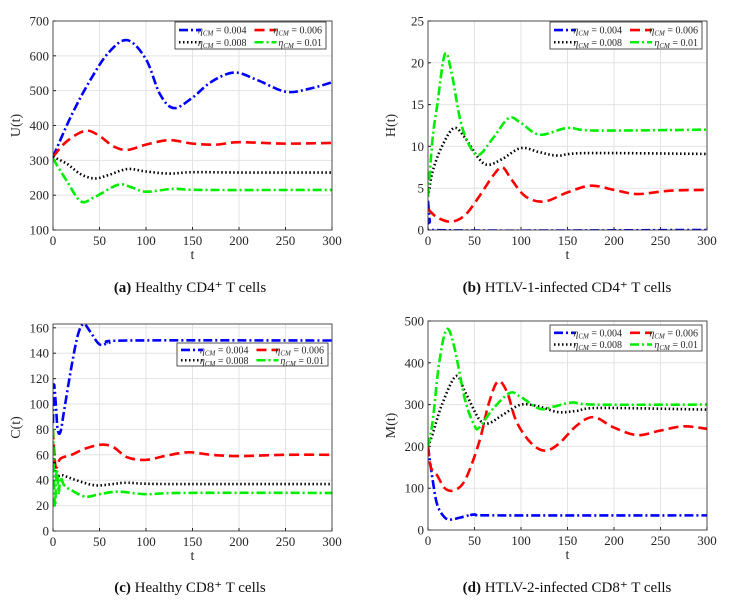 The image size is (735, 600). What do you see at coordinates (578, 588) in the screenshot?
I see `caption-text: HTLV-2-infected CD8⁺ T cells` at bounding box center [578, 588].